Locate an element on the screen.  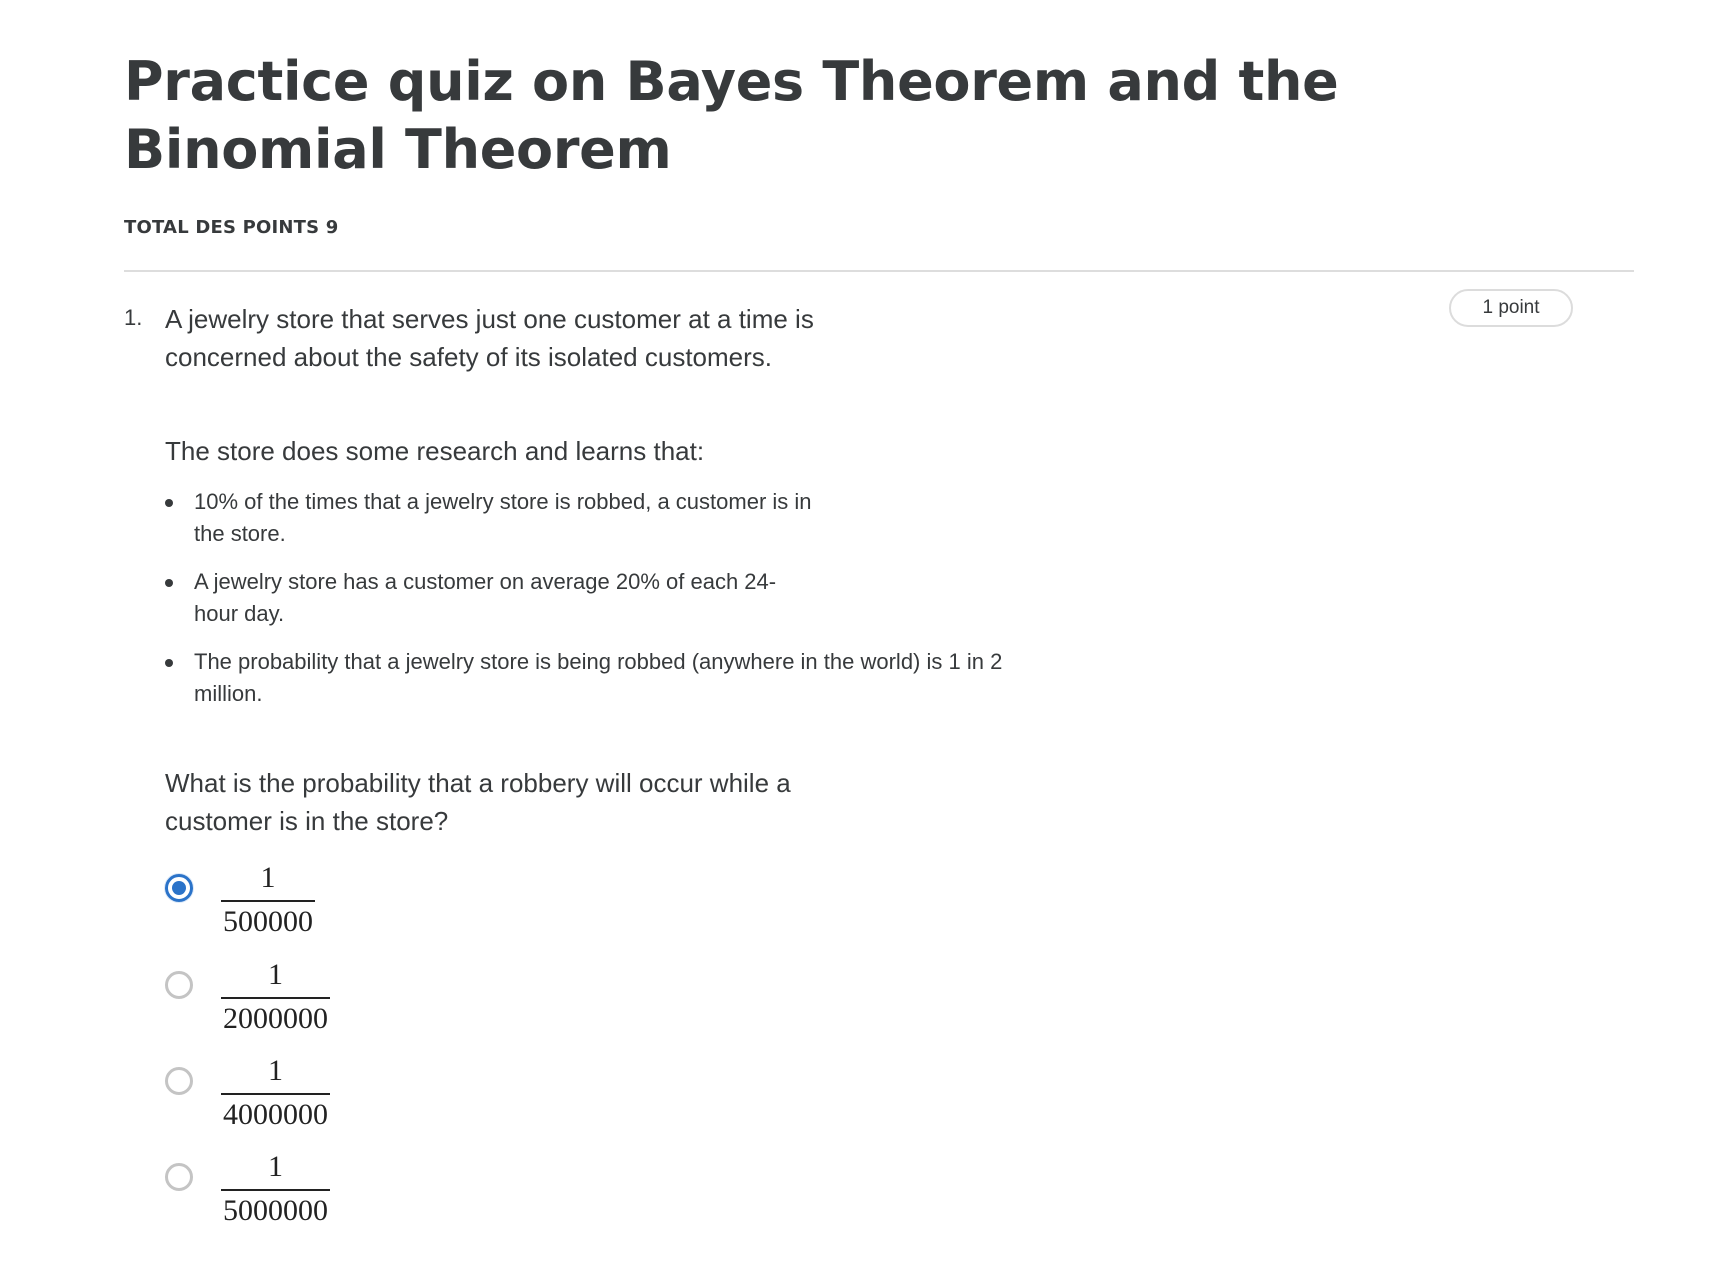
answer-fraction: 1 2000000 is located at coordinates (275, 997).